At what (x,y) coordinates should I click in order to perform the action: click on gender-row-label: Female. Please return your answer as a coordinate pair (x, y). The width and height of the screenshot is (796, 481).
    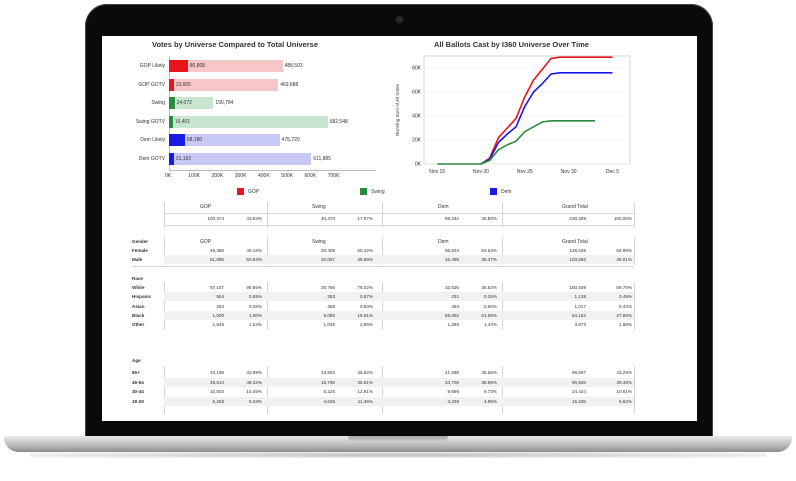
    Looking at the image, I should click on (140, 250).